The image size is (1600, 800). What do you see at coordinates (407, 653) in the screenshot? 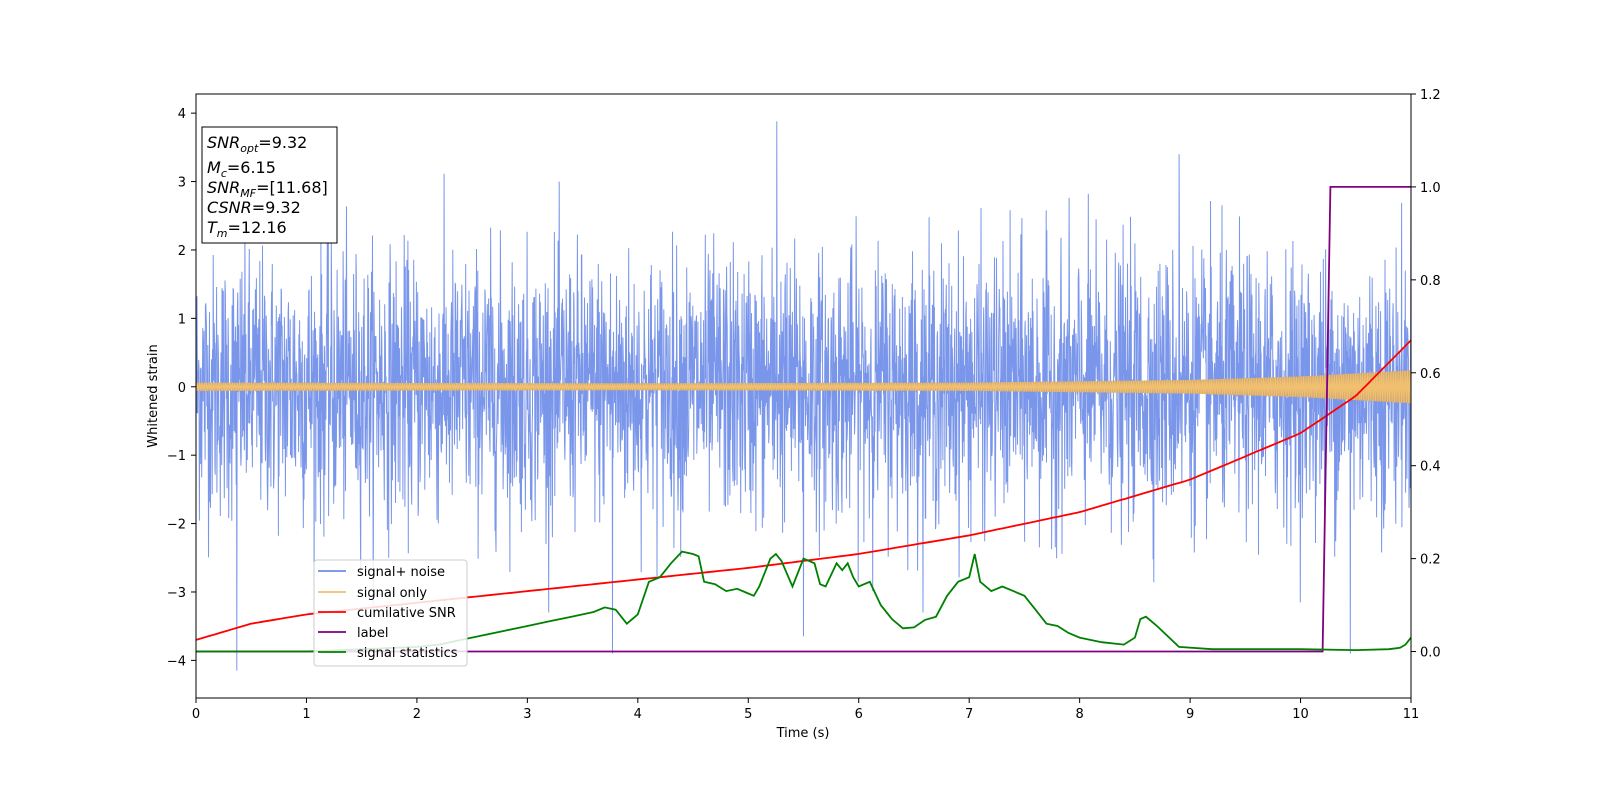
I see `legend-label-signal-statistics: signal statistics` at bounding box center [407, 653].